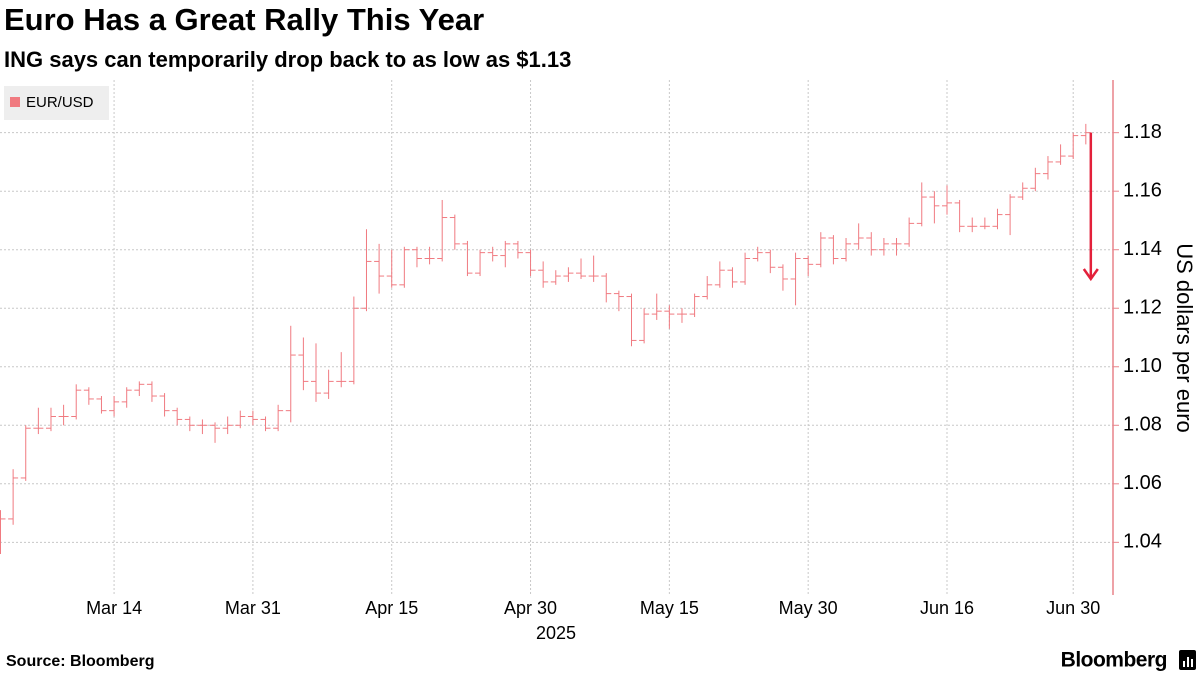  Describe the element at coordinates (244, 19) in the screenshot. I see `chart-title: Euro Has a Great Rally This Year` at that location.